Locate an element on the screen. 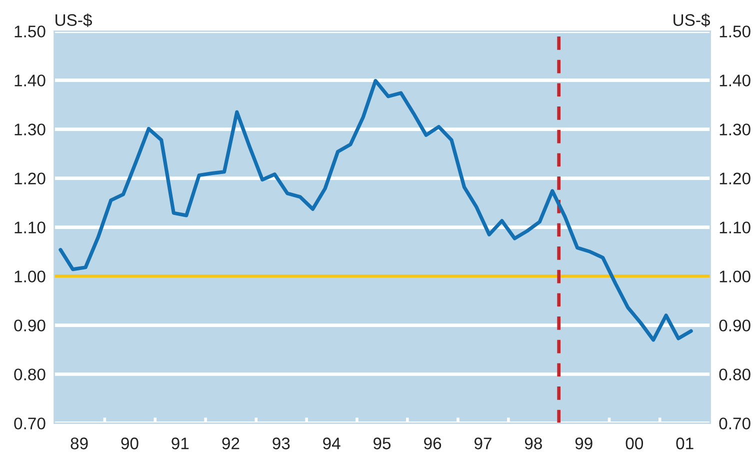  x-tick-label: 01 is located at coordinates (685, 444).